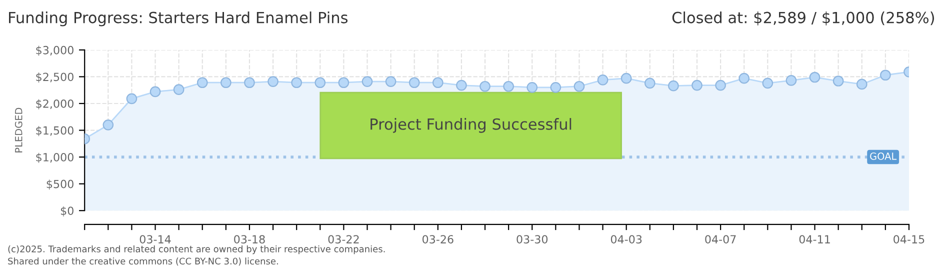 Image resolution: width=940 pixels, height=270 pixels. Describe the element at coordinates (55, 104) in the screenshot. I see `y-tick-label: $2,000` at that location.